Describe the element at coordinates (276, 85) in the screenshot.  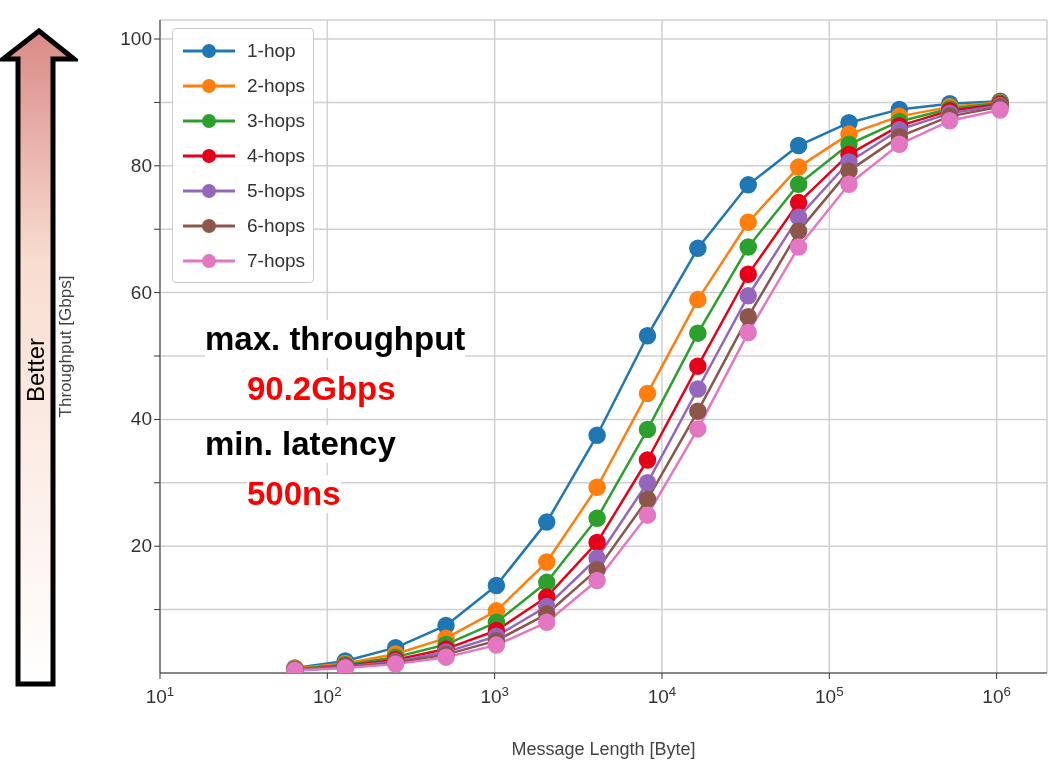
I see `legend-label: 2-hops` at that location.